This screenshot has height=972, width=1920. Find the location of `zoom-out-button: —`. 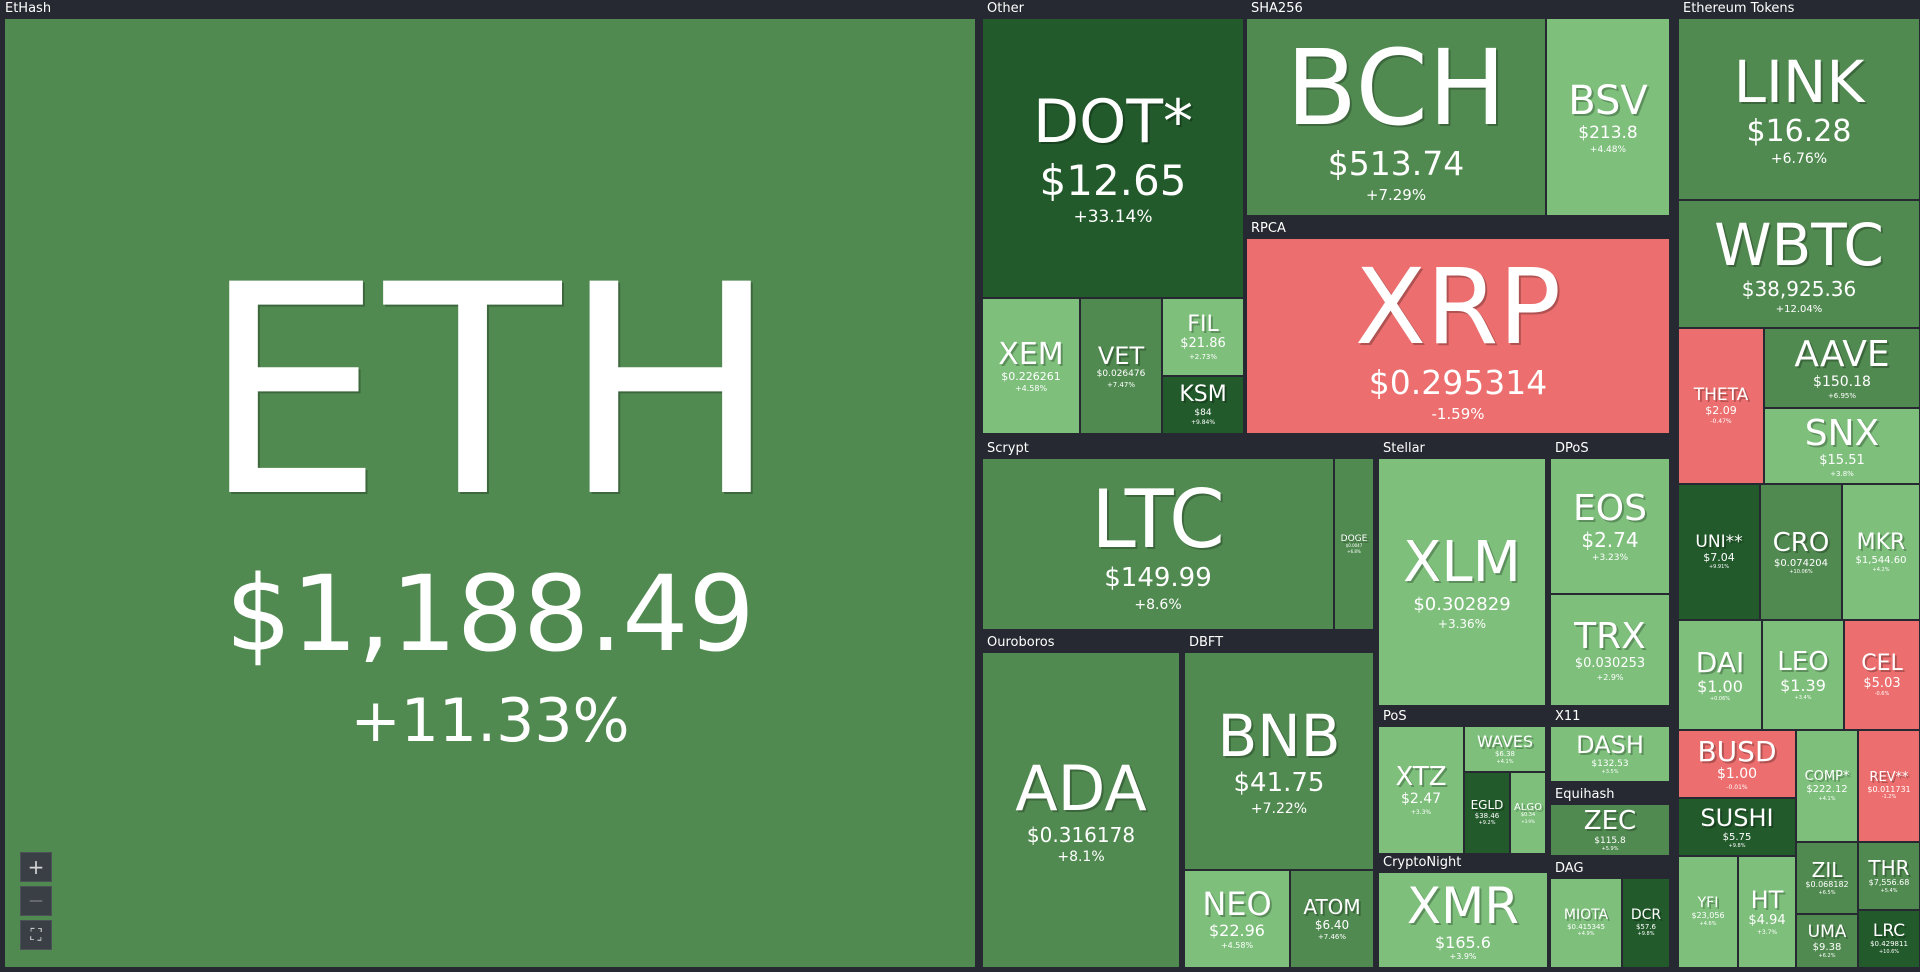

zoom-out-button: — is located at coordinates (36, 901).